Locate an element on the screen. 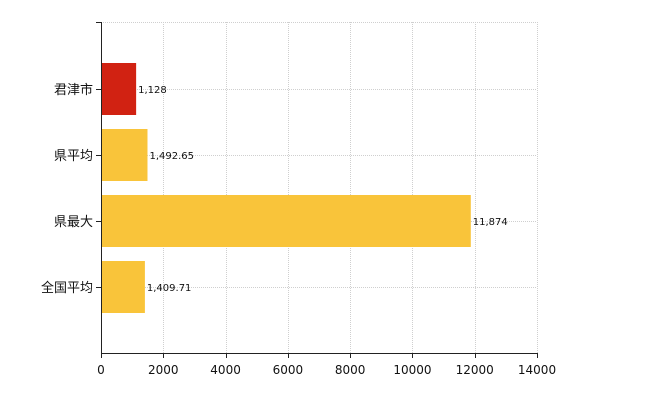 The height and width of the screenshot is (400, 650). data-label-3: 1,409.71 is located at coordinates (169, 288).